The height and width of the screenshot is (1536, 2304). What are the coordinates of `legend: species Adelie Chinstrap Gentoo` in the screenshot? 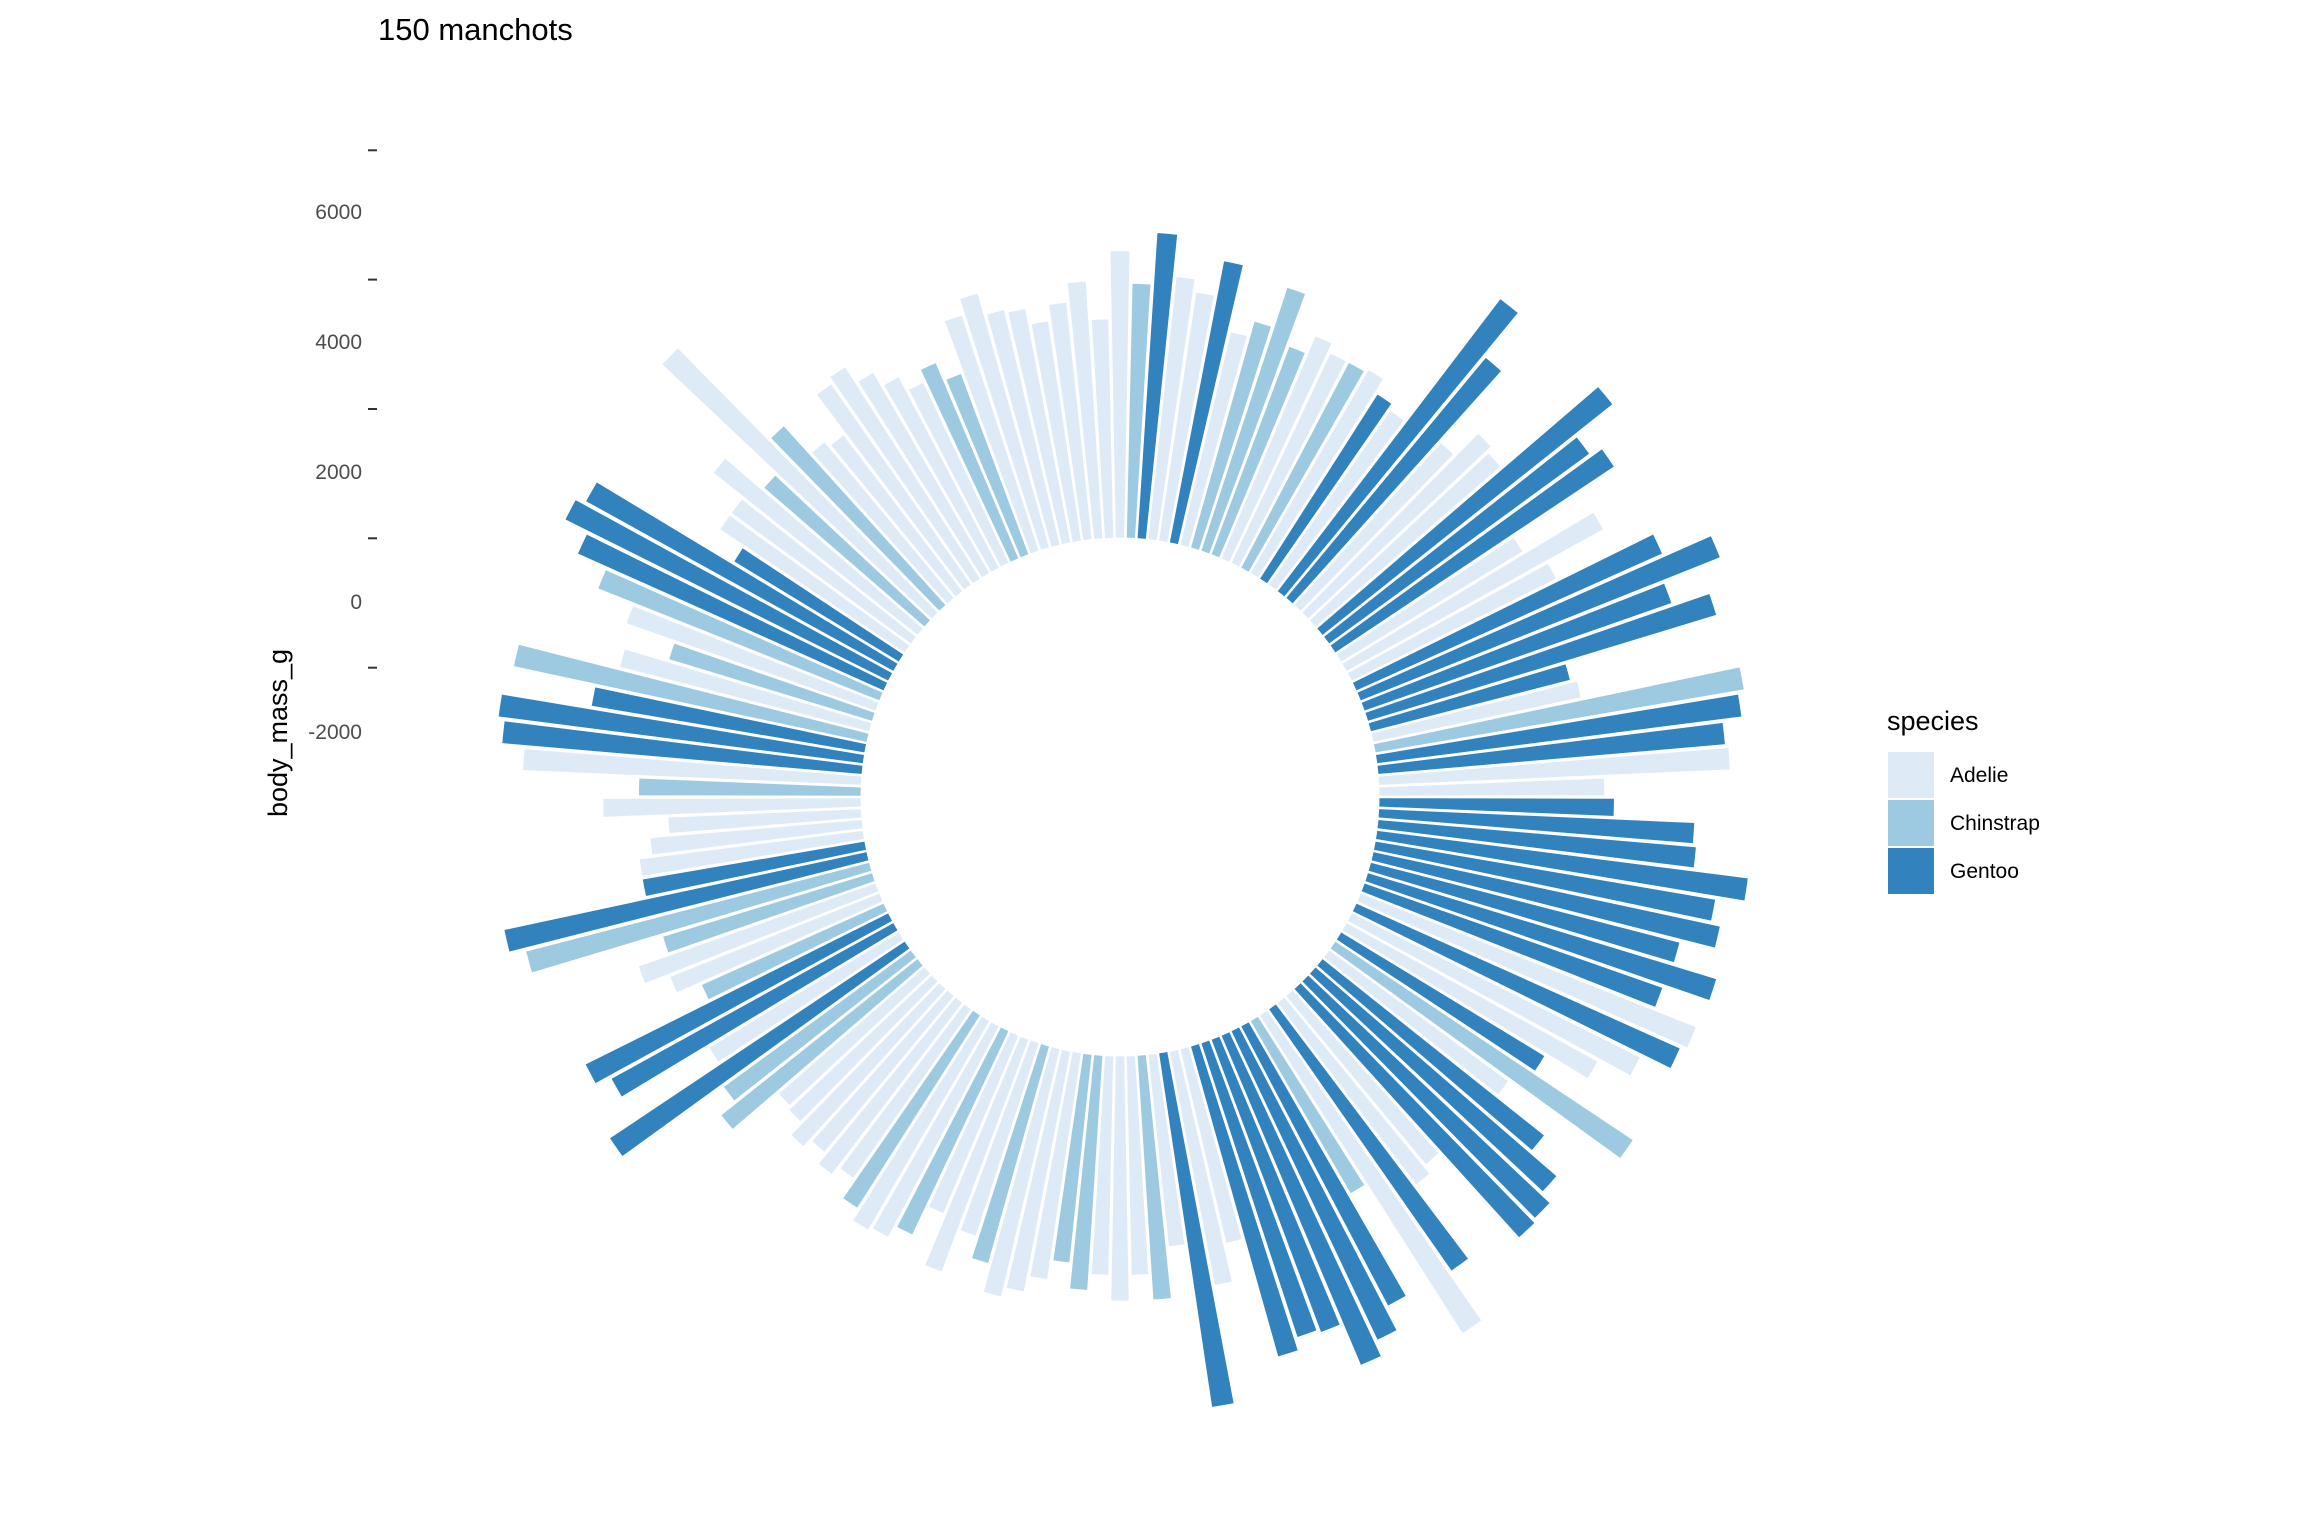 It's located at (1963, 800).